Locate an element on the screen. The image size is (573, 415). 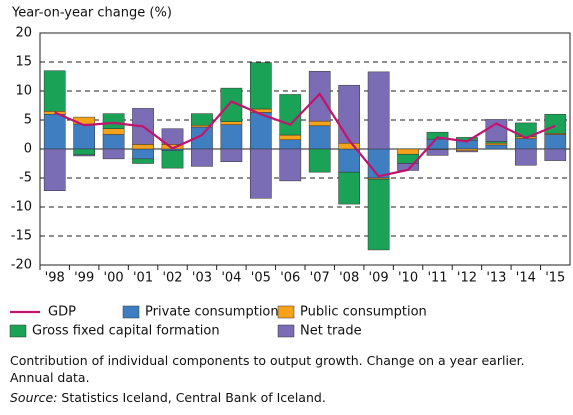
y-tick-label: 10 is located at coordinates (23, 91).